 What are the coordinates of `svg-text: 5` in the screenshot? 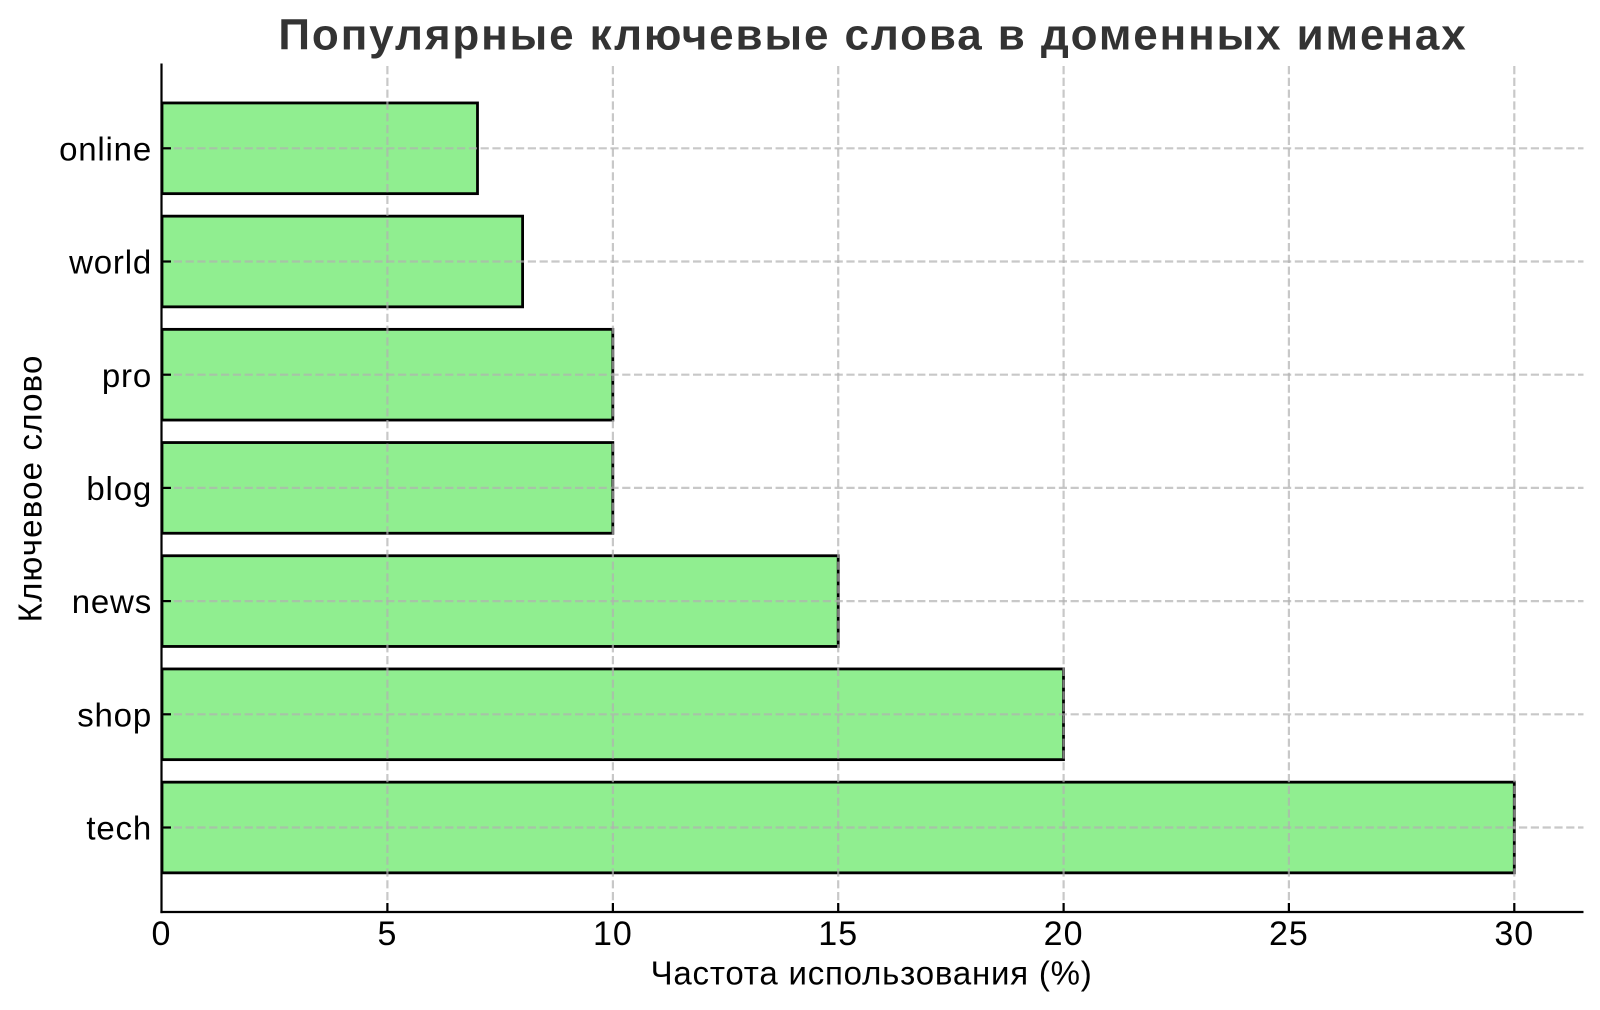 It's located at (387, 934).